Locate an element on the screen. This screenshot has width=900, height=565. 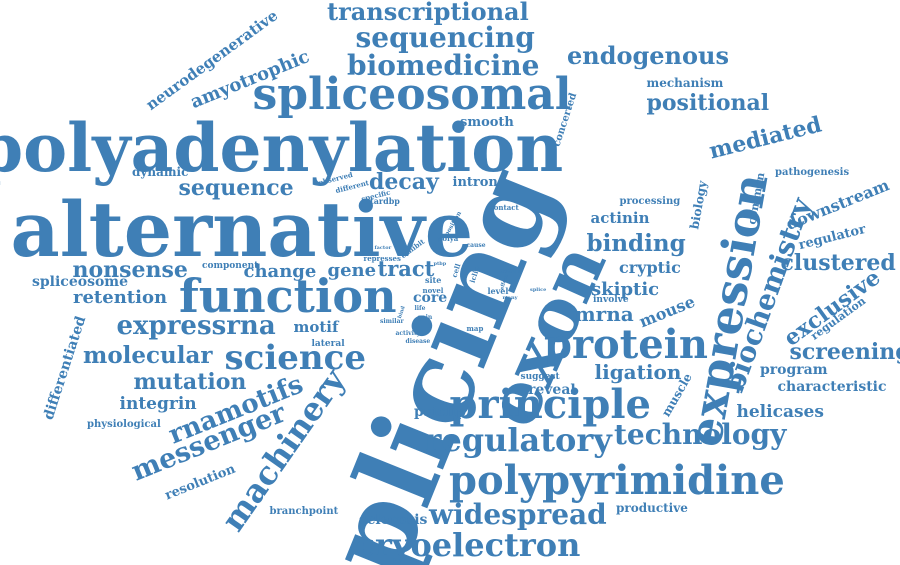
word-physiological: physiological is located at coordinates (124, 424).